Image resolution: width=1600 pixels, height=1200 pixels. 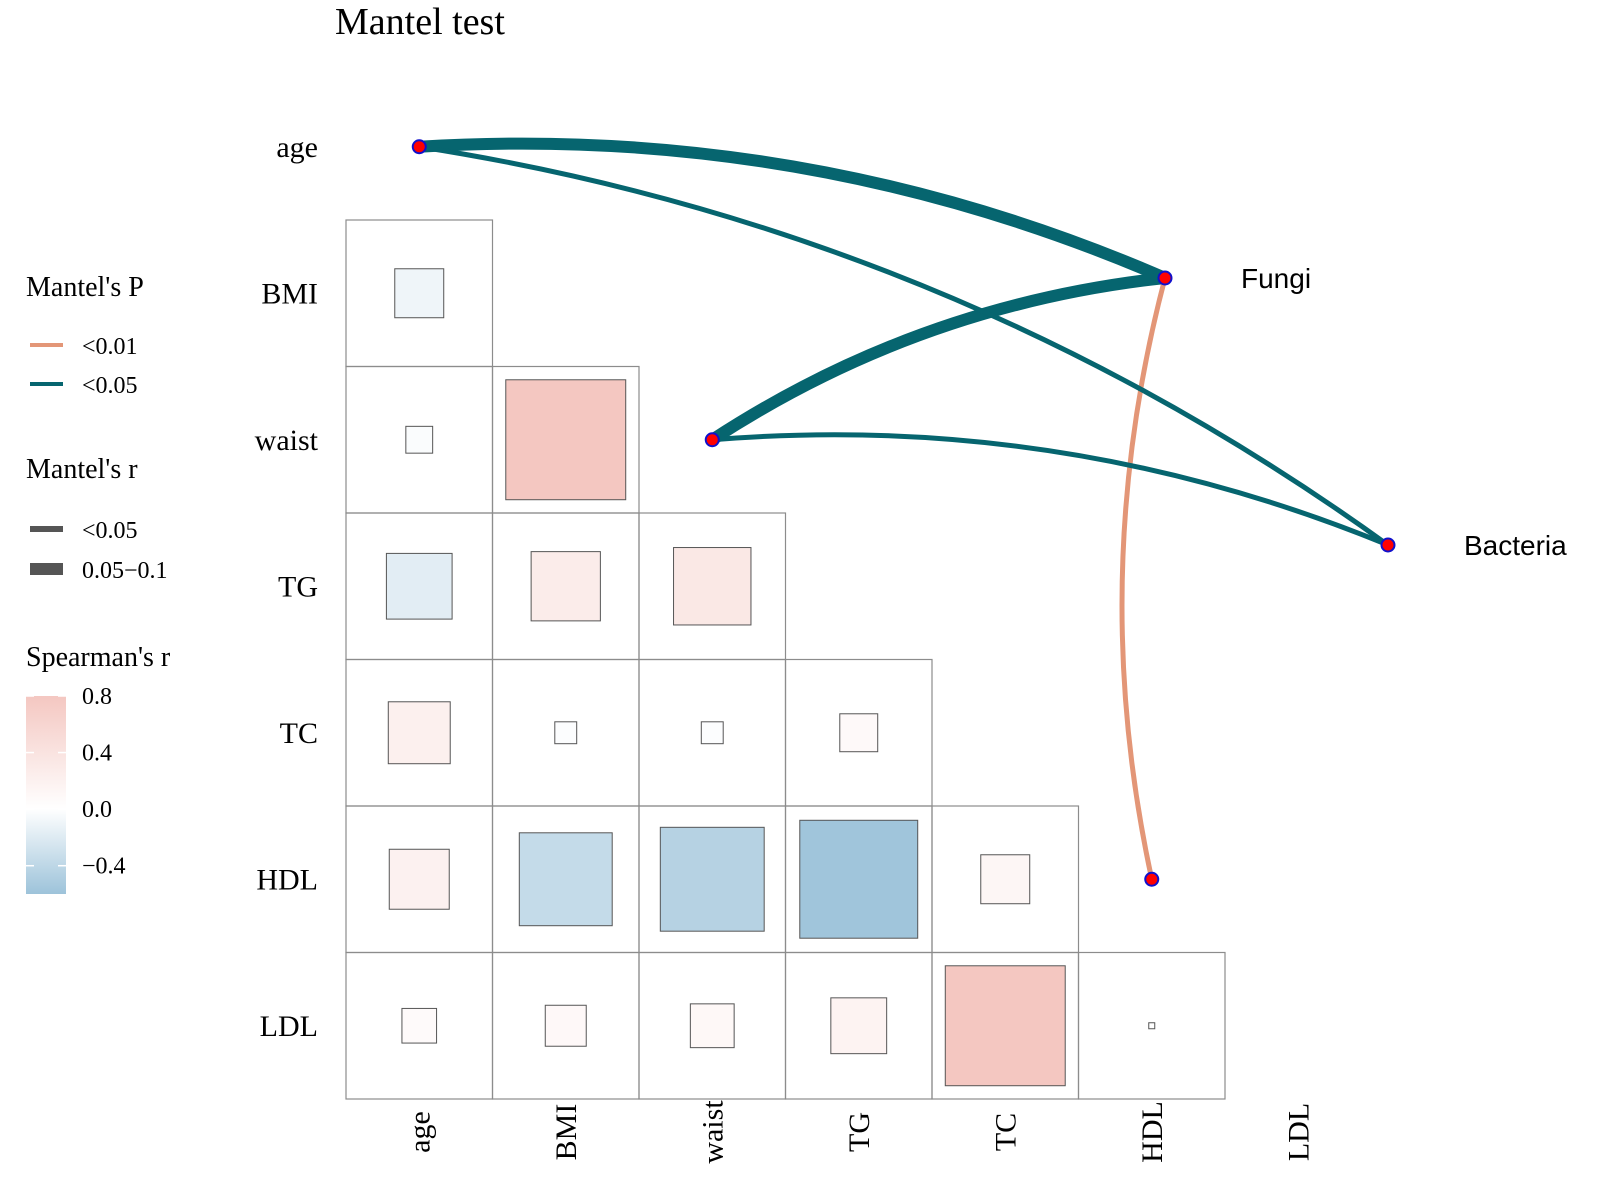 I want to click on node-bacteria, so click(x=1388, y=545).